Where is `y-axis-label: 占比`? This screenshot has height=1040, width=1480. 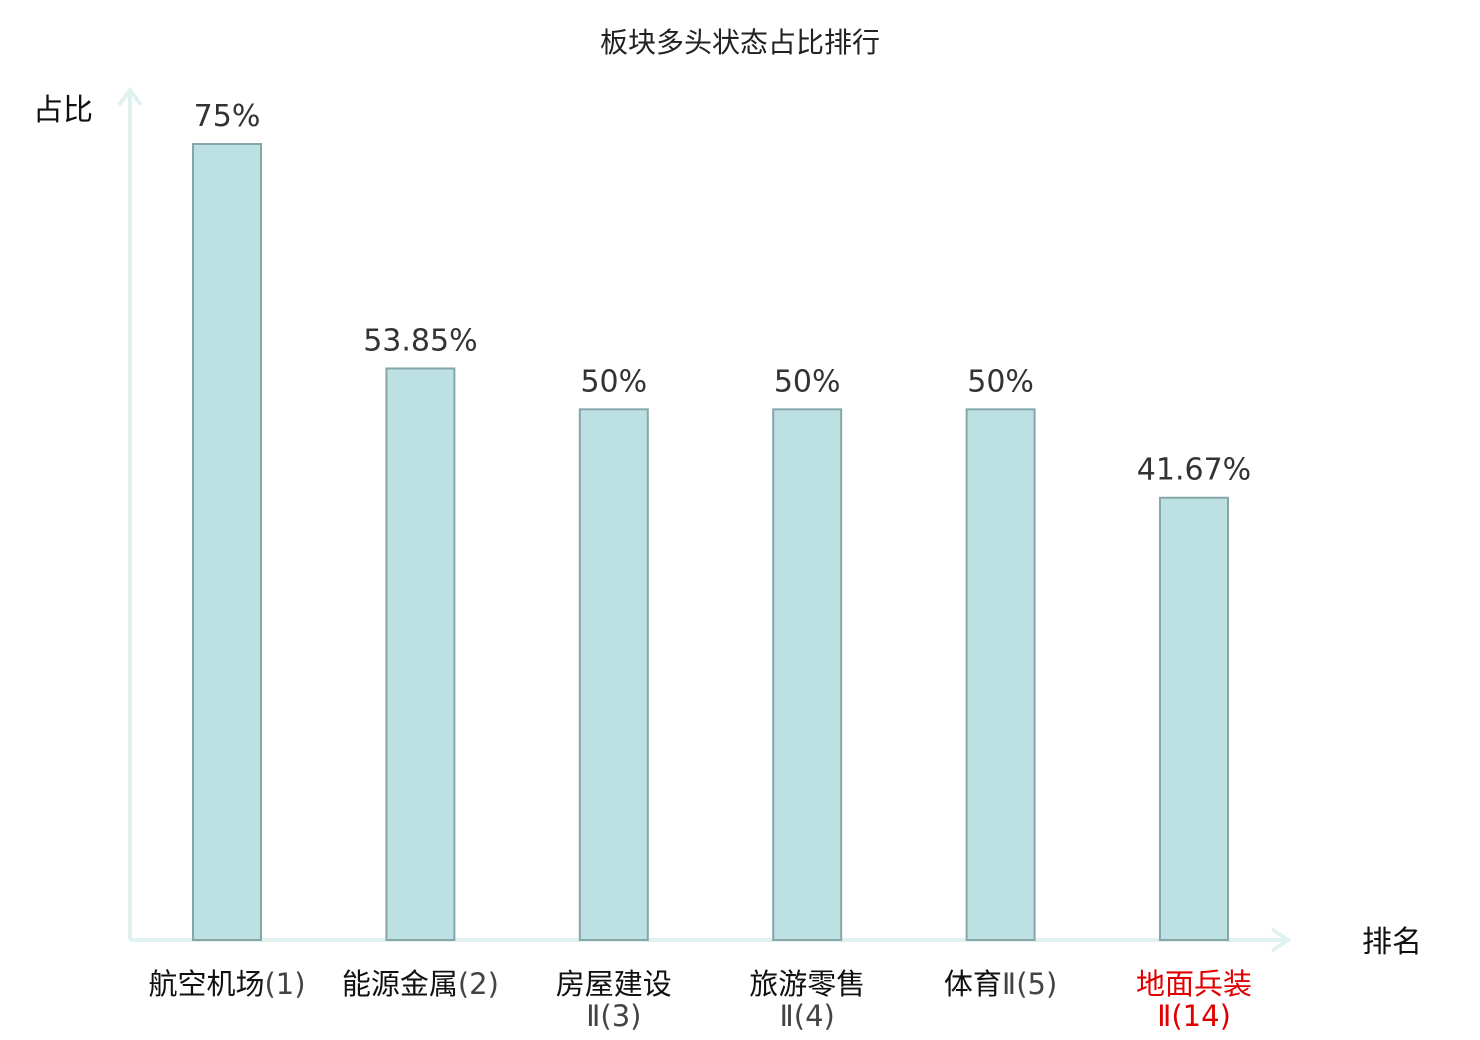
y-axis-label: 占比 is located at coordinates (63, 110).